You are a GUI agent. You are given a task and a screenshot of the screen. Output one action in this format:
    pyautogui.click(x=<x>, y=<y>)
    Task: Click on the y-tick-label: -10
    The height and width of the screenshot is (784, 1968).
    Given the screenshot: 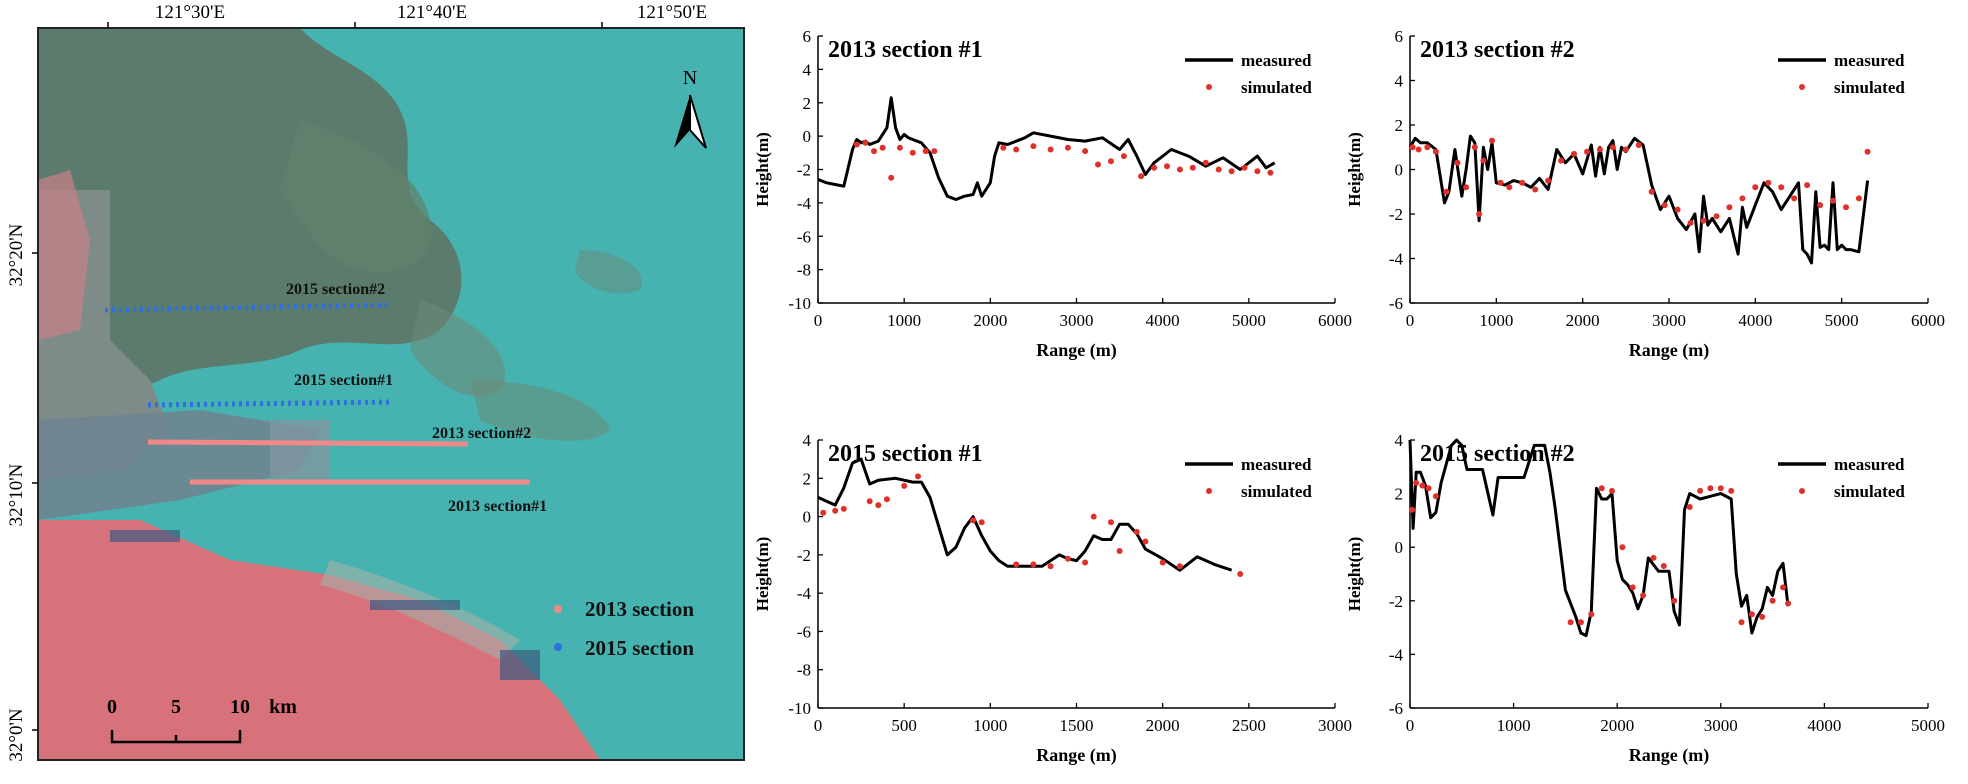 What is the action you would take?
    pyautogui.click(x=799, y=708)
    